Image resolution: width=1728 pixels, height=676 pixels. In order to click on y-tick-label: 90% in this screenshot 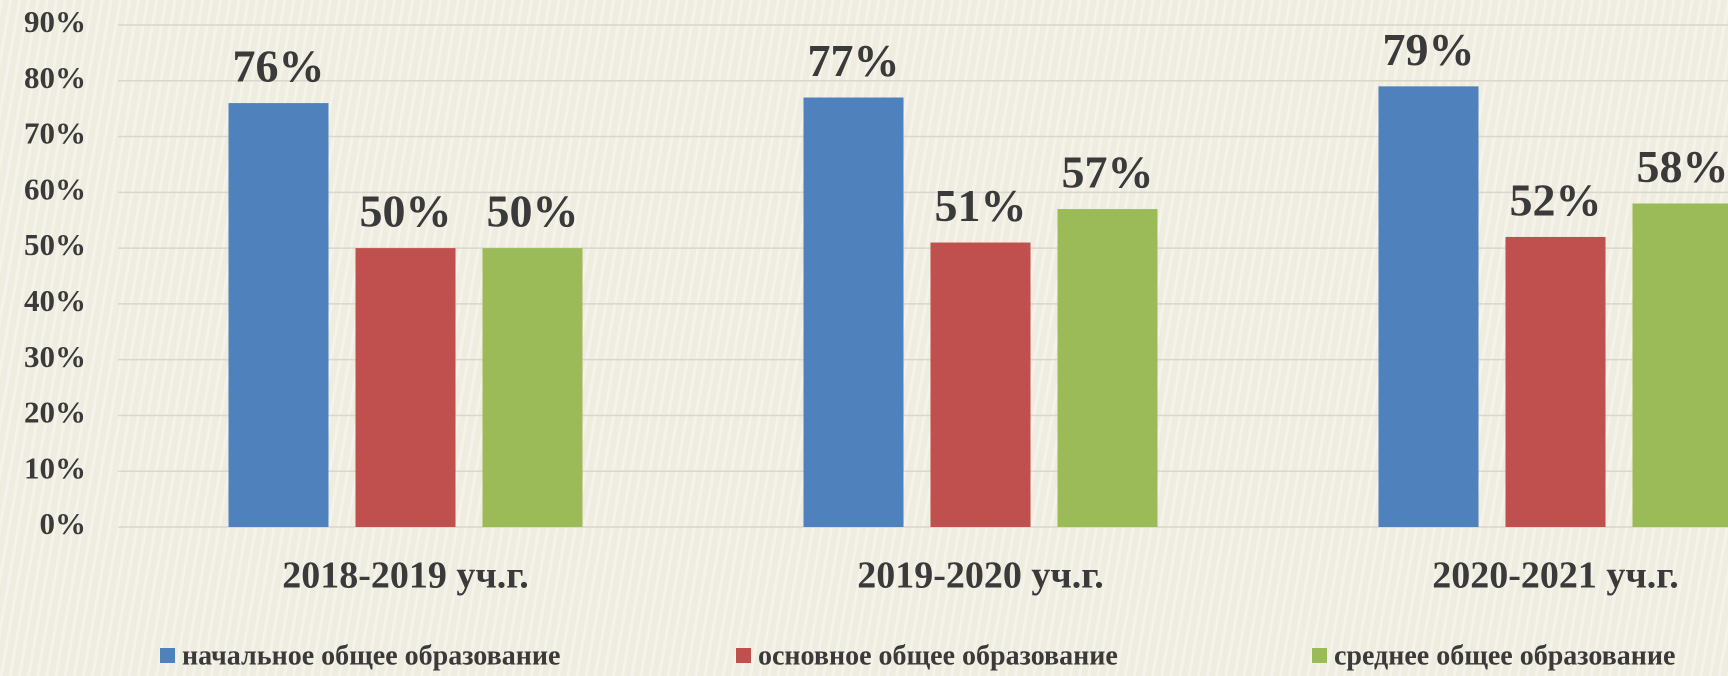, I will do `click(55, 21)`.